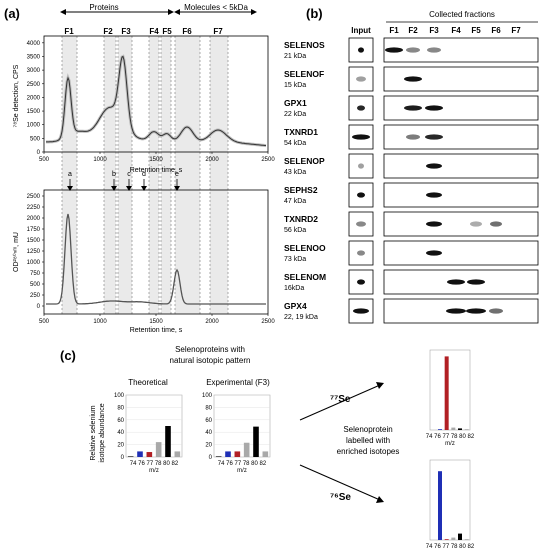 The image size is (540, 550). Describe the element at coordinates (156, 170) in the screenshot. I see `top-plot-xlabel: Retention time, s` at that location.